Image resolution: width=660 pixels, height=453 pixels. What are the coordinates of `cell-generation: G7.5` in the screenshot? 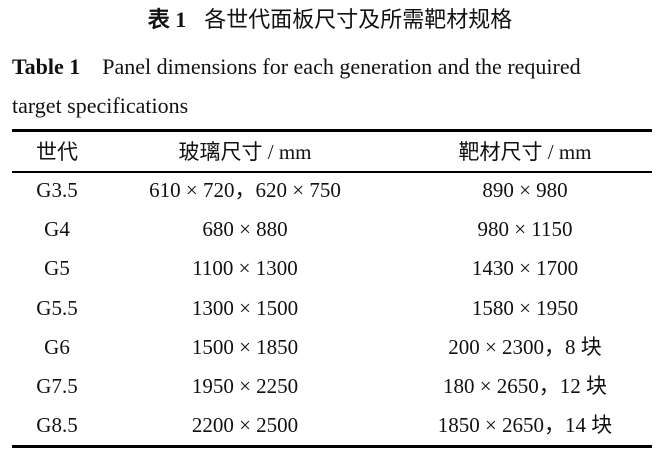 It's located at (57, 386).